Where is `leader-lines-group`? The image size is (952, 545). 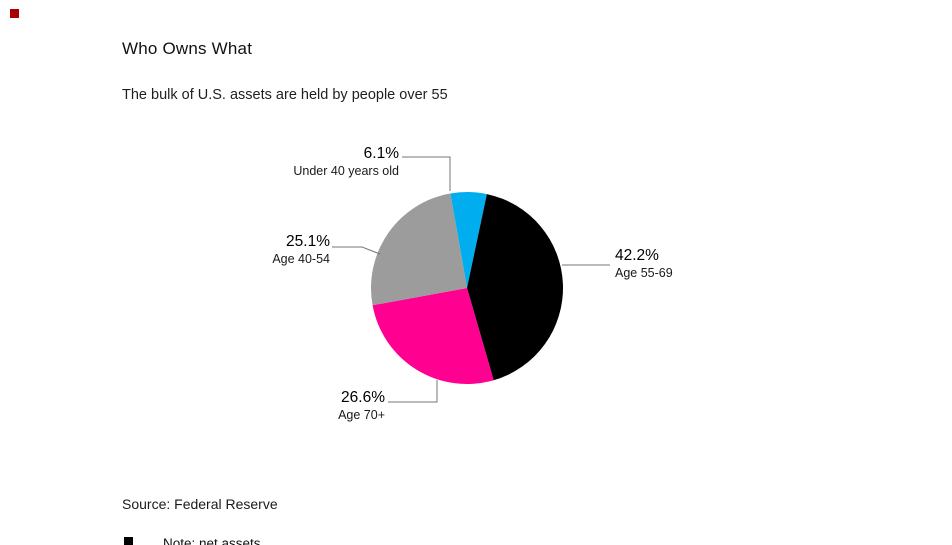
leader-lines-group is located at coordinates (471, 279).